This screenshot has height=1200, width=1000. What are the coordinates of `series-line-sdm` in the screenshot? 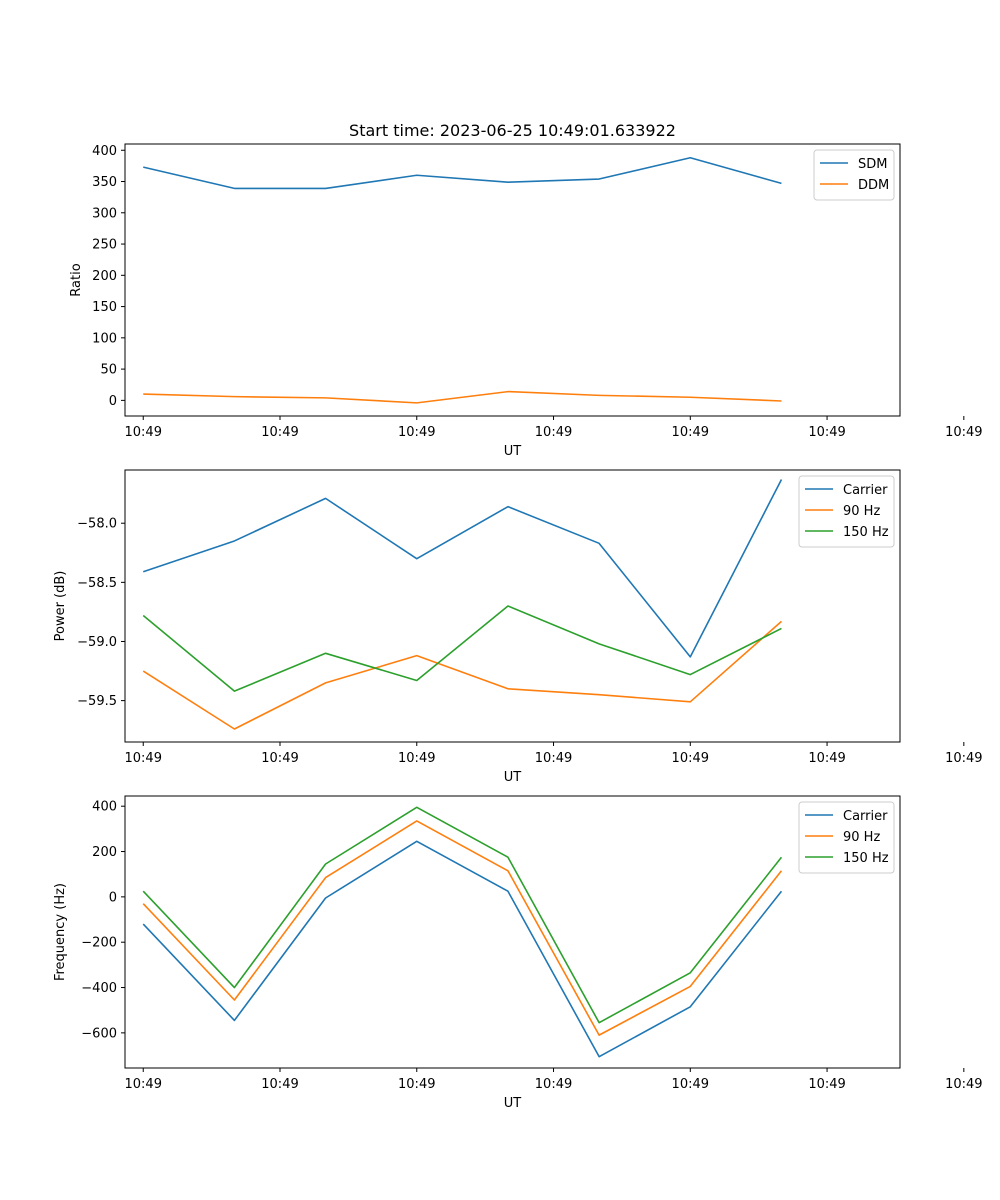 It's located at (462, 173).